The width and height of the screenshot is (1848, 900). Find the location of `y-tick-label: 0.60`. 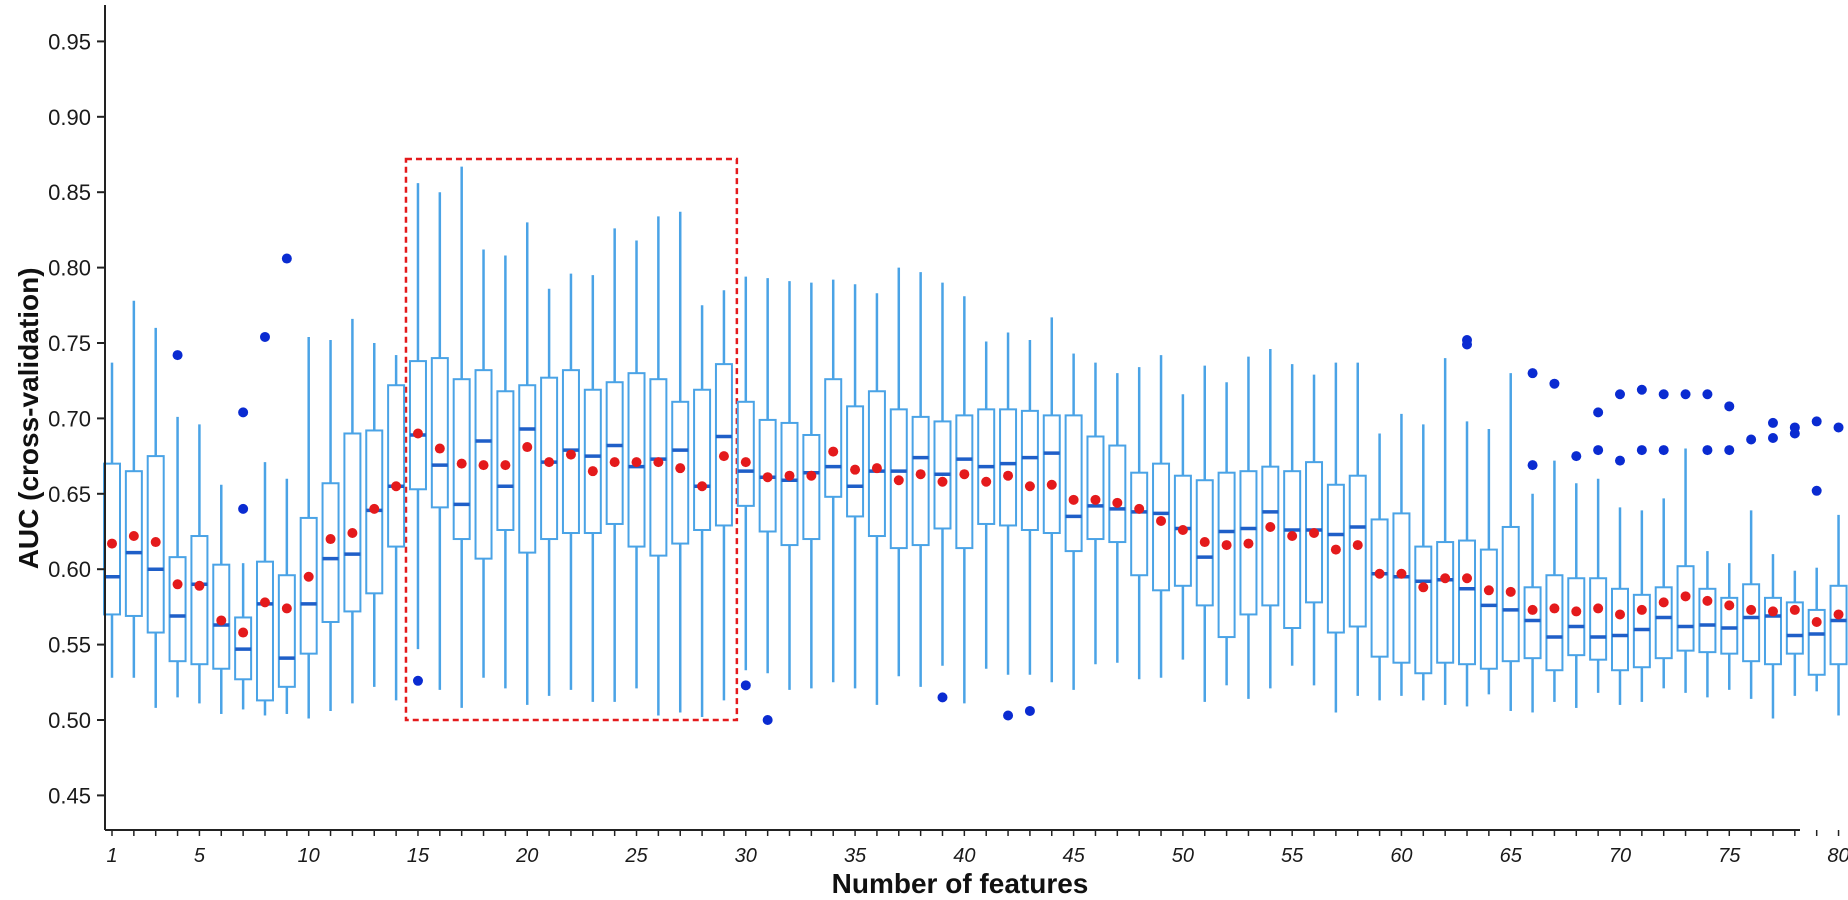

y-tick-label: 0.60 is located at coordinates (69, 569).